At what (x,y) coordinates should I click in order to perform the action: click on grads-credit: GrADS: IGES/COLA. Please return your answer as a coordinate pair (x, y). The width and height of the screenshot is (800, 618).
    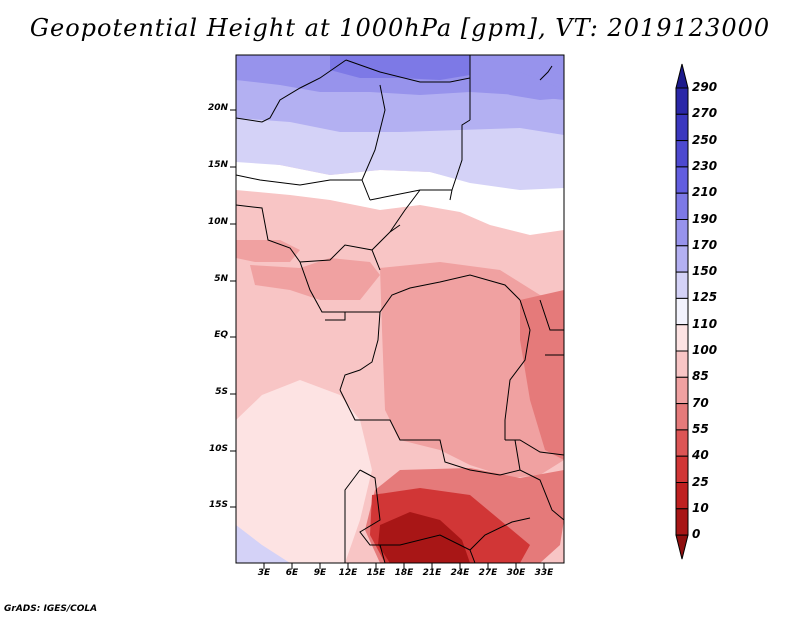
    Looking at the image, I should click on (51, 609).